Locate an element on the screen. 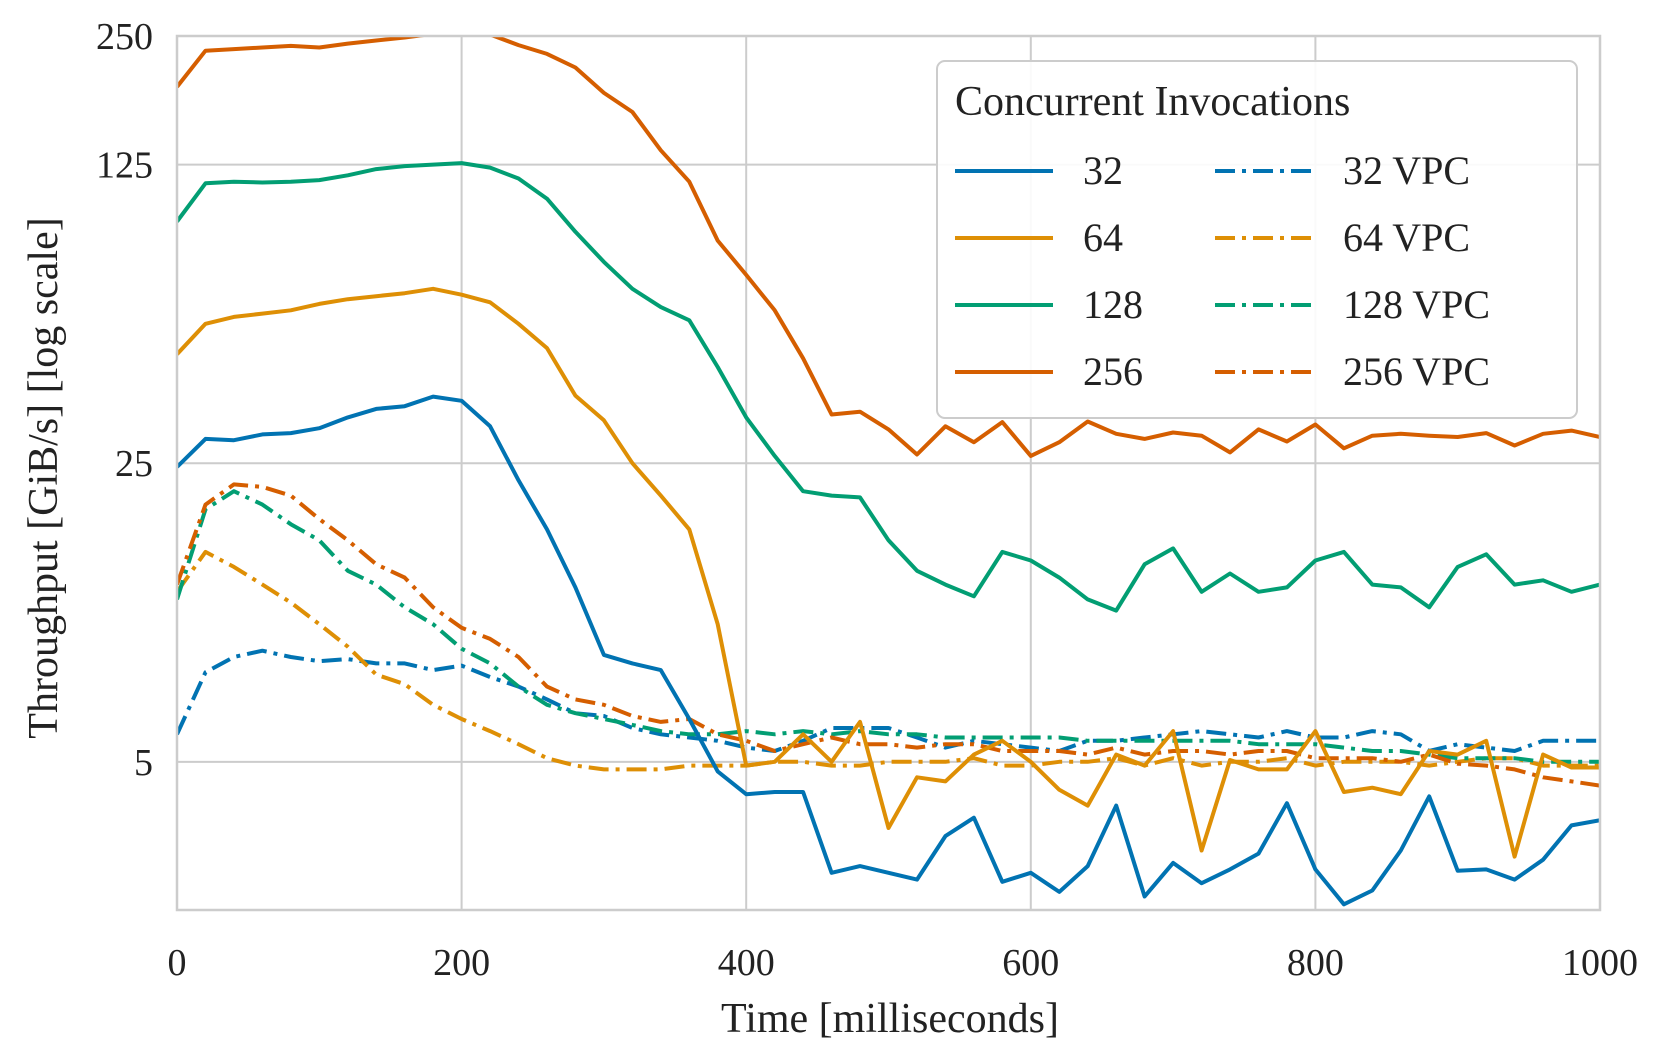  x-axis-label: Time [milliseconds] is located at coordinates (890, 1019).